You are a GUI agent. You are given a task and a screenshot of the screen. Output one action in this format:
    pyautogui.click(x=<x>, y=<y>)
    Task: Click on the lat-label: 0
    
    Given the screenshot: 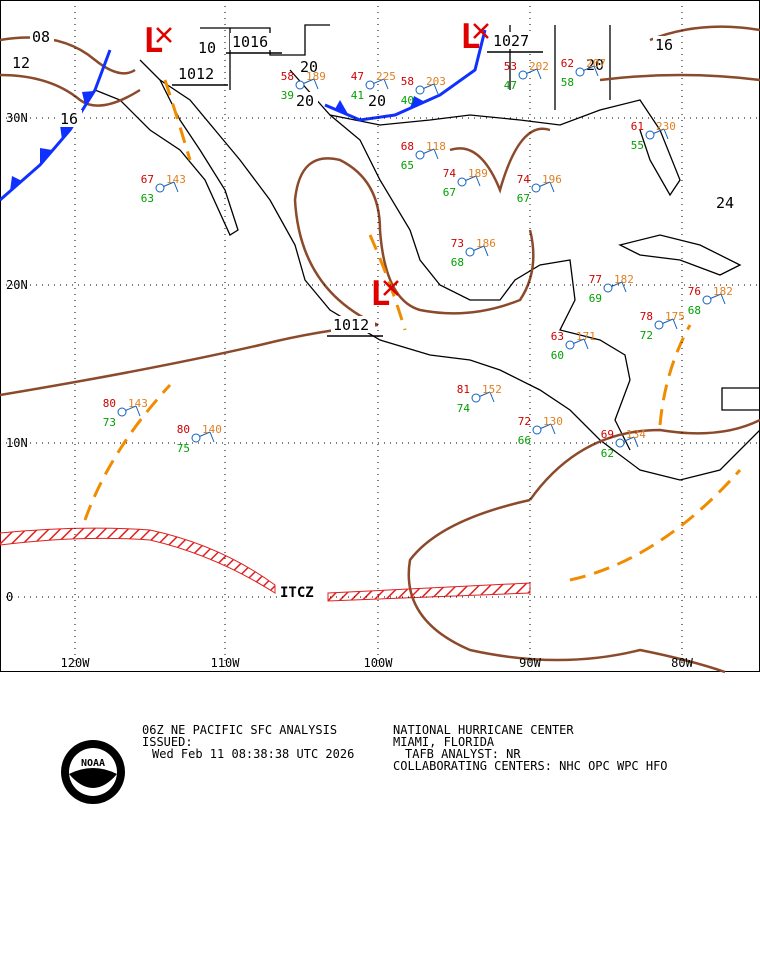 What is the action you would take?
    pyautogui.click(x=9, y=597)
    